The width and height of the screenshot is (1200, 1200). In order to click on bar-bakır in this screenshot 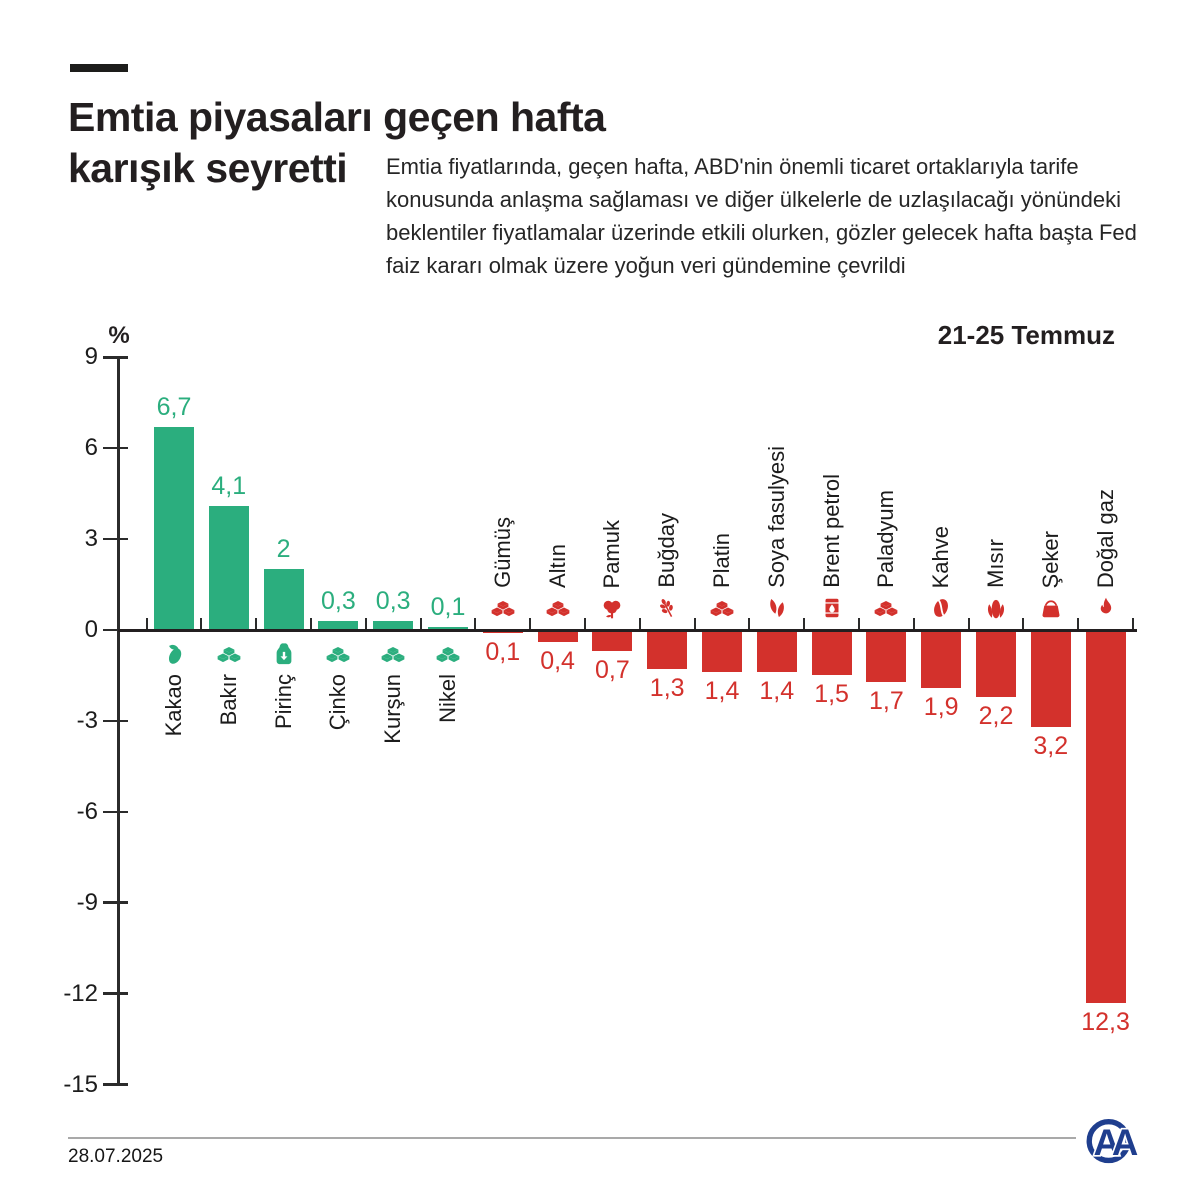, I will do `click(228, 567)`.